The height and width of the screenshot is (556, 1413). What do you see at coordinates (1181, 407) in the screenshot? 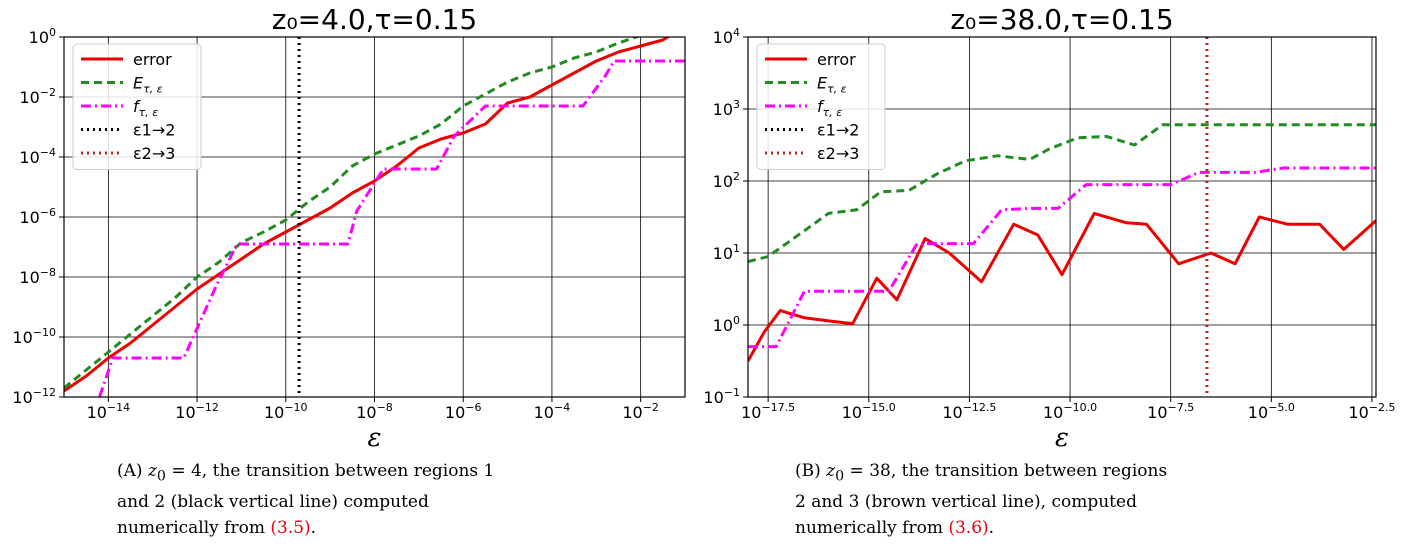
I see `x-tick-exponent: −7.5` at bounding box center [1181, 407].